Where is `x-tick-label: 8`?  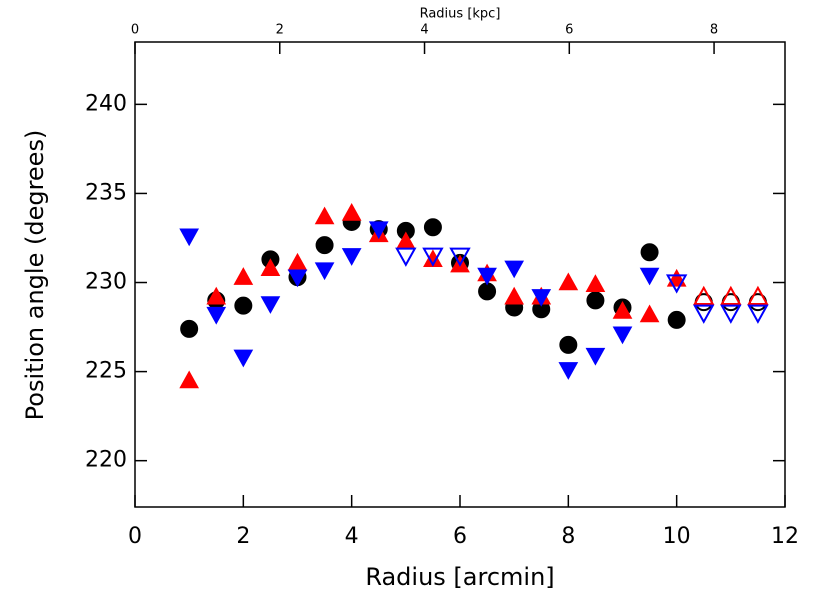 x-tick-label: 8 is located at coordinates (568, 536).